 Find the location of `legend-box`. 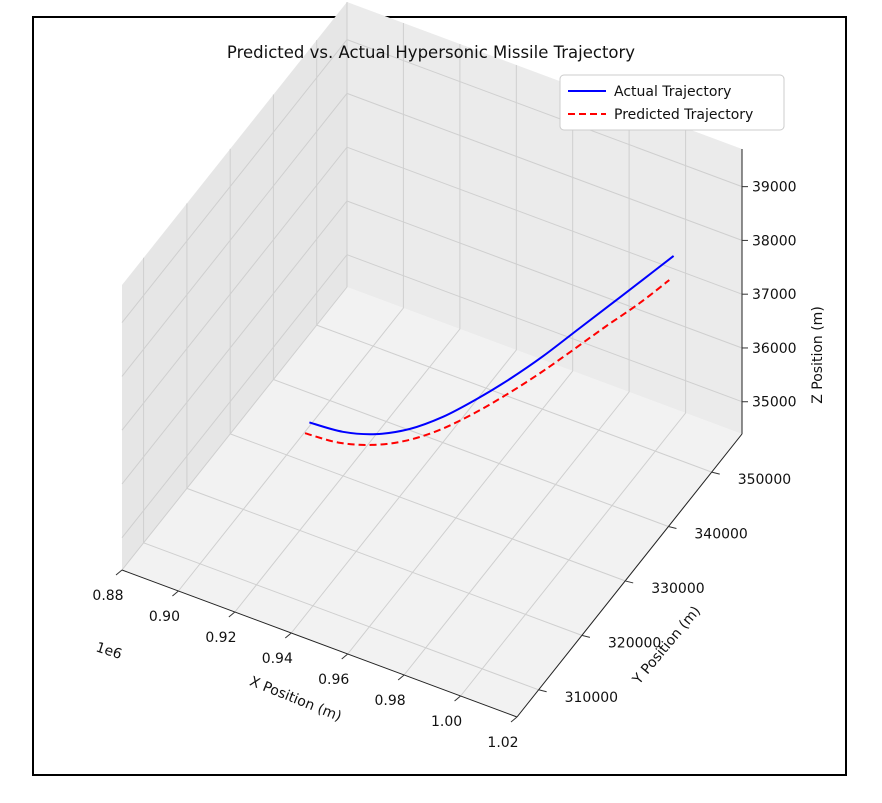

legend-box is located at coordinates (672, 102).